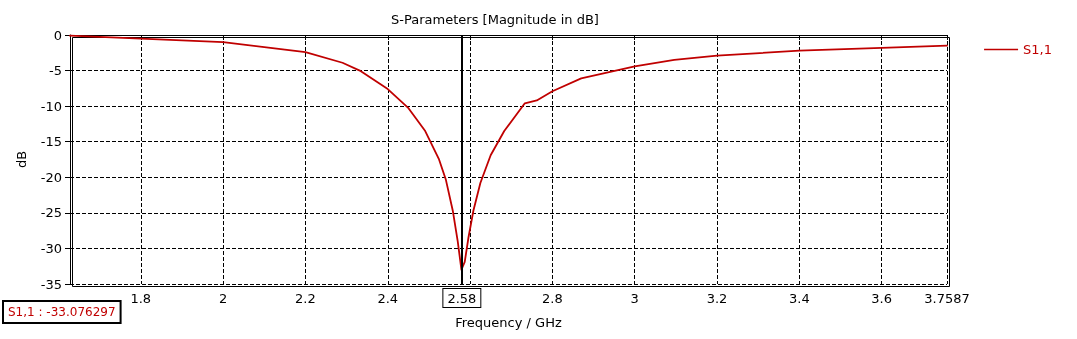 The image size is (1077, 339). I want to click on legend-label: S1,1, so click(1038, 49).